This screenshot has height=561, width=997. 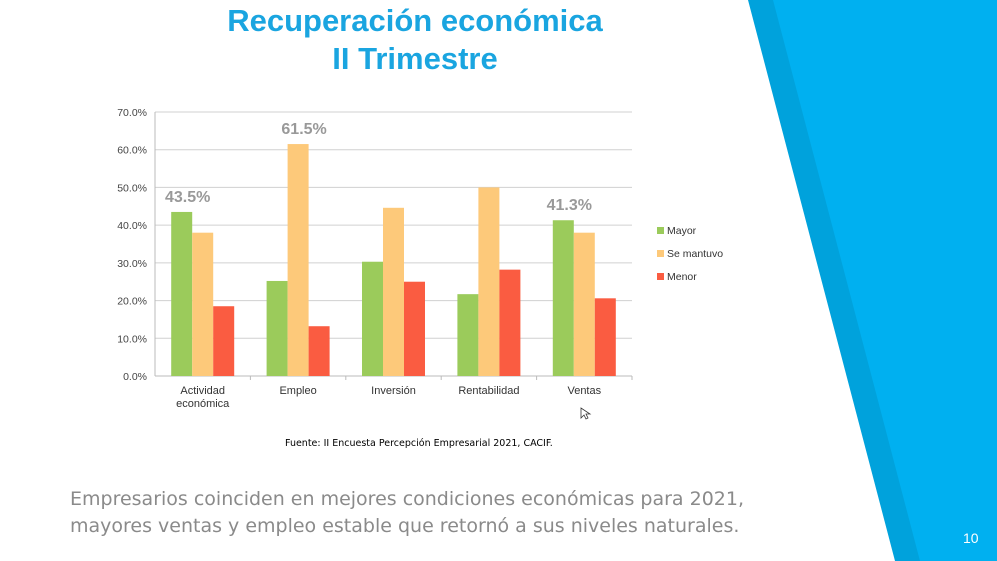 I want to click on x-tick-label: Empleo, so click(x=297, y=391).